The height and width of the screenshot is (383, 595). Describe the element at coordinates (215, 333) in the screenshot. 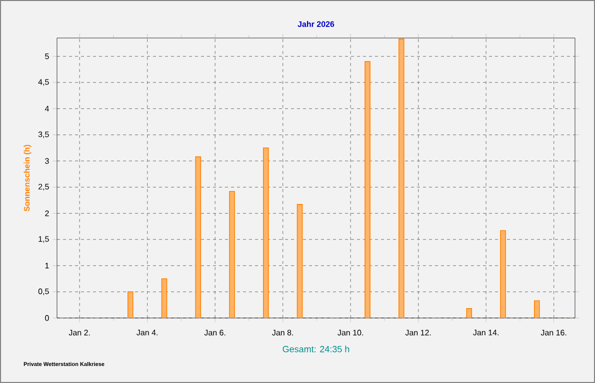

I see `x-tick-label: Jan 6.` at that location.